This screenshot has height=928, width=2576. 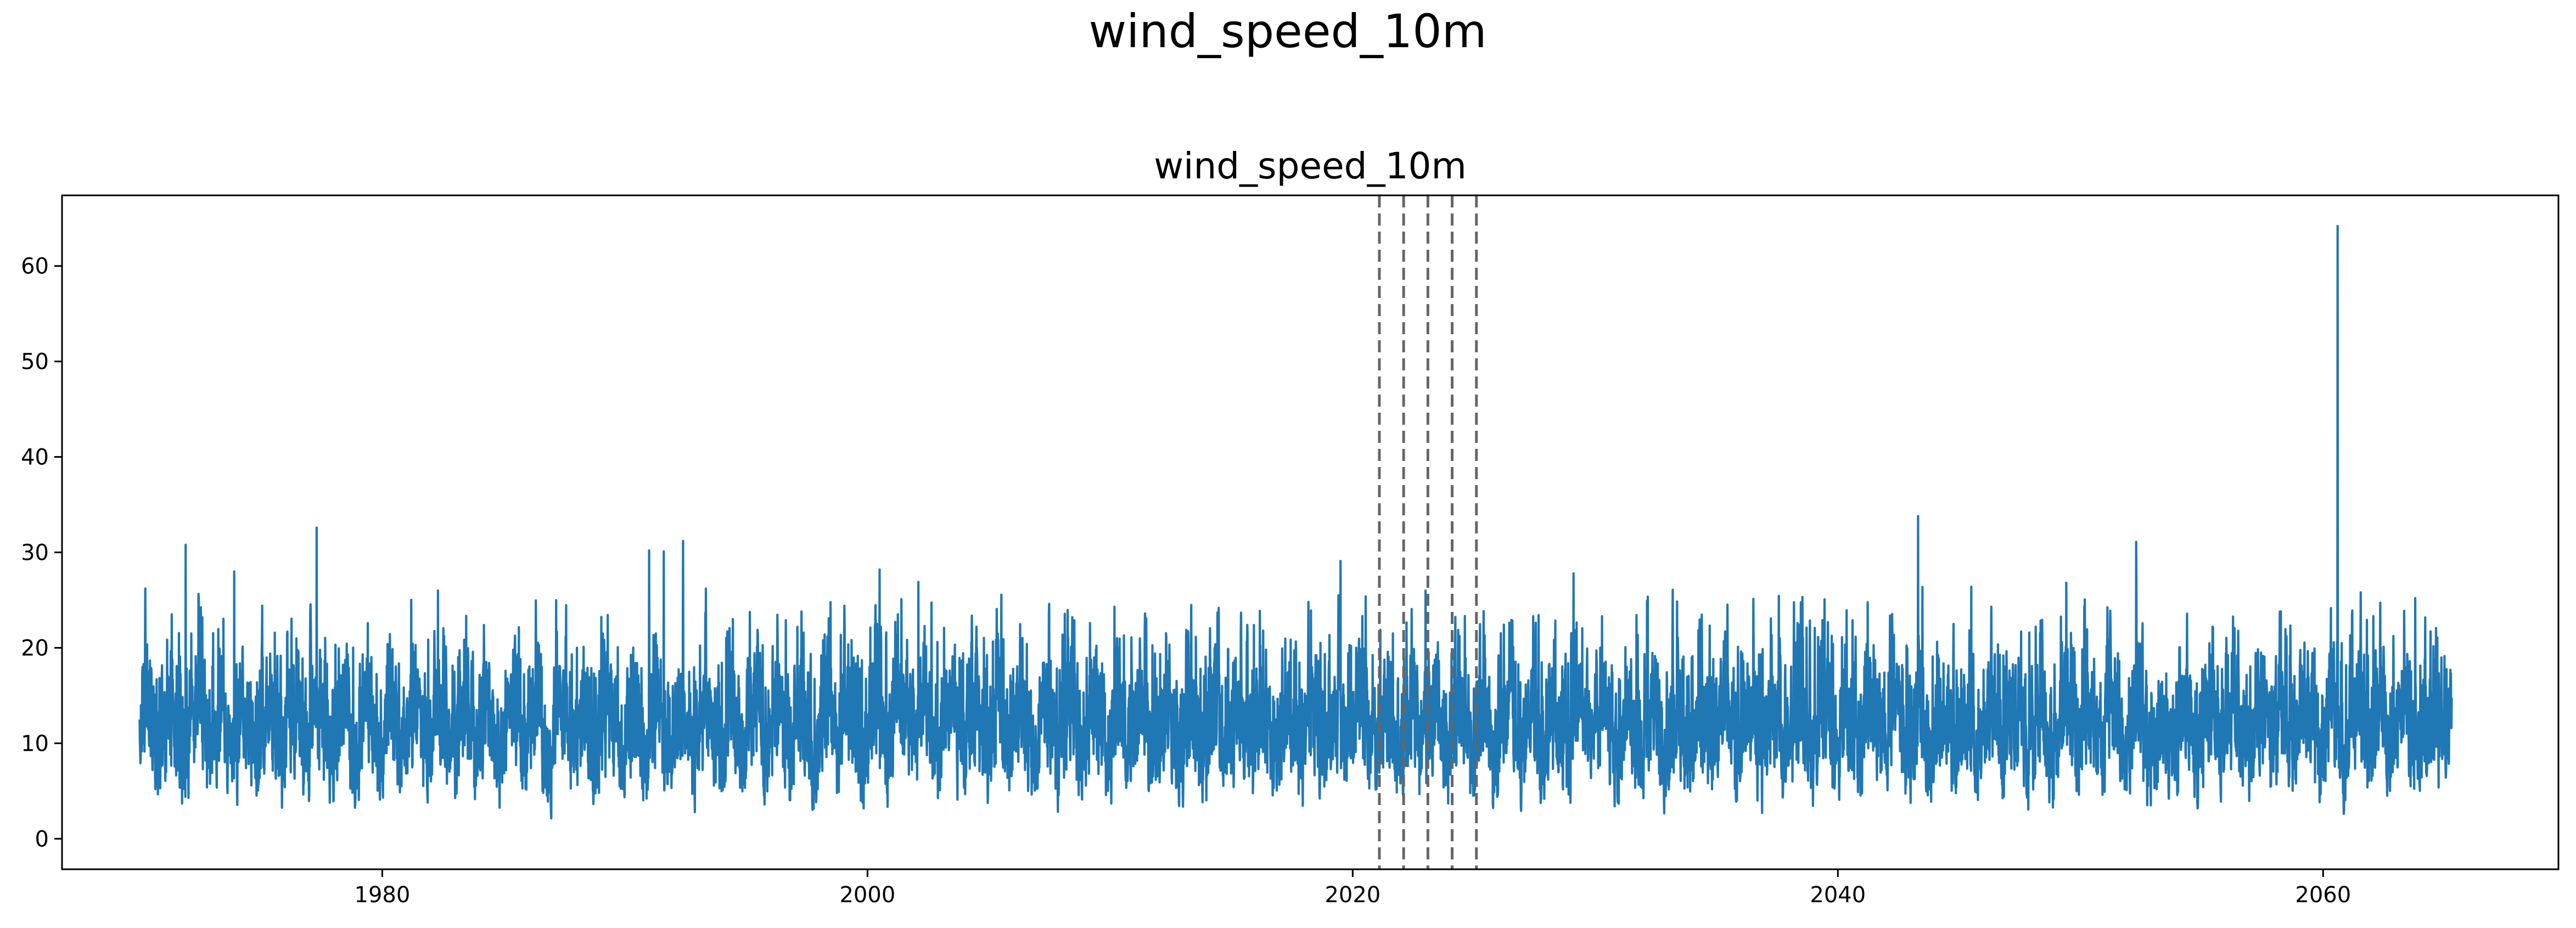 I want to click on x-axis: 1980 2000 2020 2040 2060, so click(x=1353, y=889).